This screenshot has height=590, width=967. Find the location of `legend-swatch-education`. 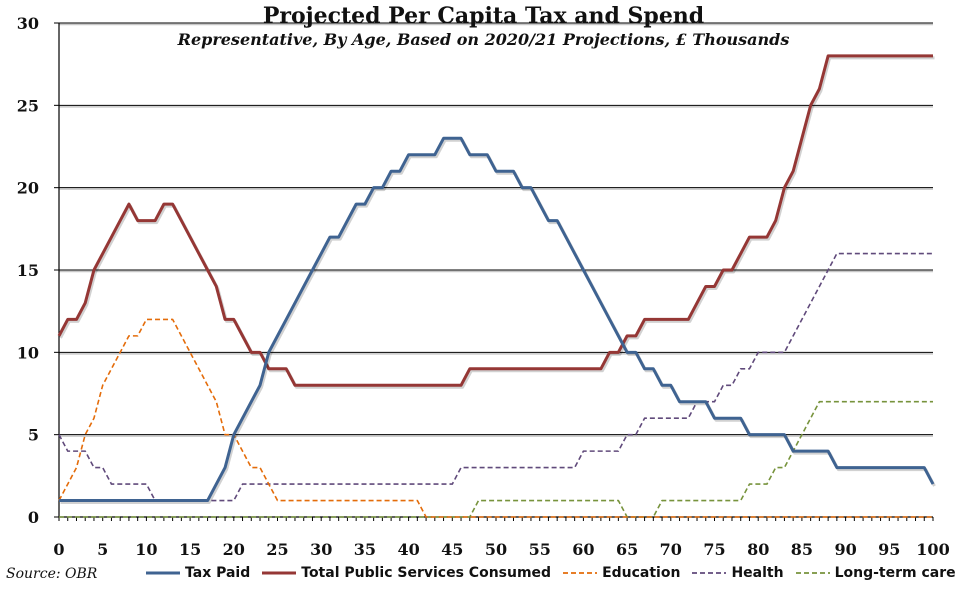

legend-swatch-education is located at coordinates (580, 573).